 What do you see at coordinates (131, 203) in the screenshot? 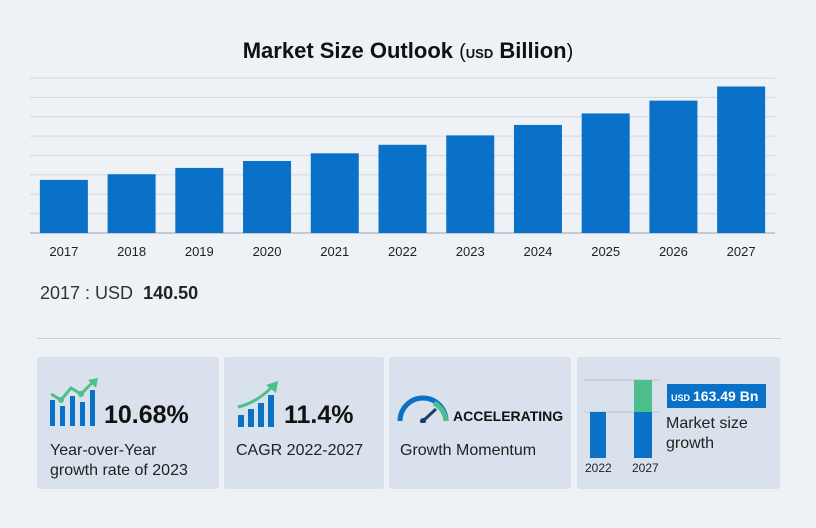
I see `bar-2018` at bounding box center [131, 203].